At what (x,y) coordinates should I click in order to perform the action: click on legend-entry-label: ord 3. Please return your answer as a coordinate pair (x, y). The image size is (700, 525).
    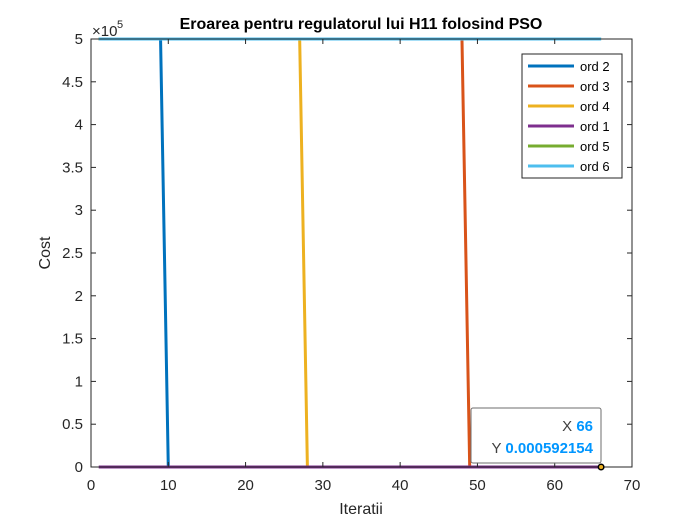
    Looking at the image, I should click on (595, 86).